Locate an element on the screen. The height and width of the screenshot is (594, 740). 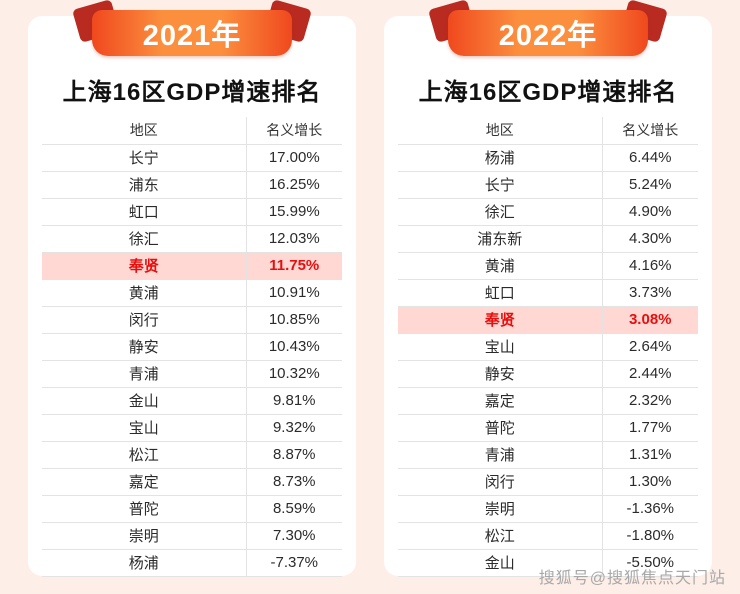
table-row: 静安 10.43% is located at coordinates (192, 347).